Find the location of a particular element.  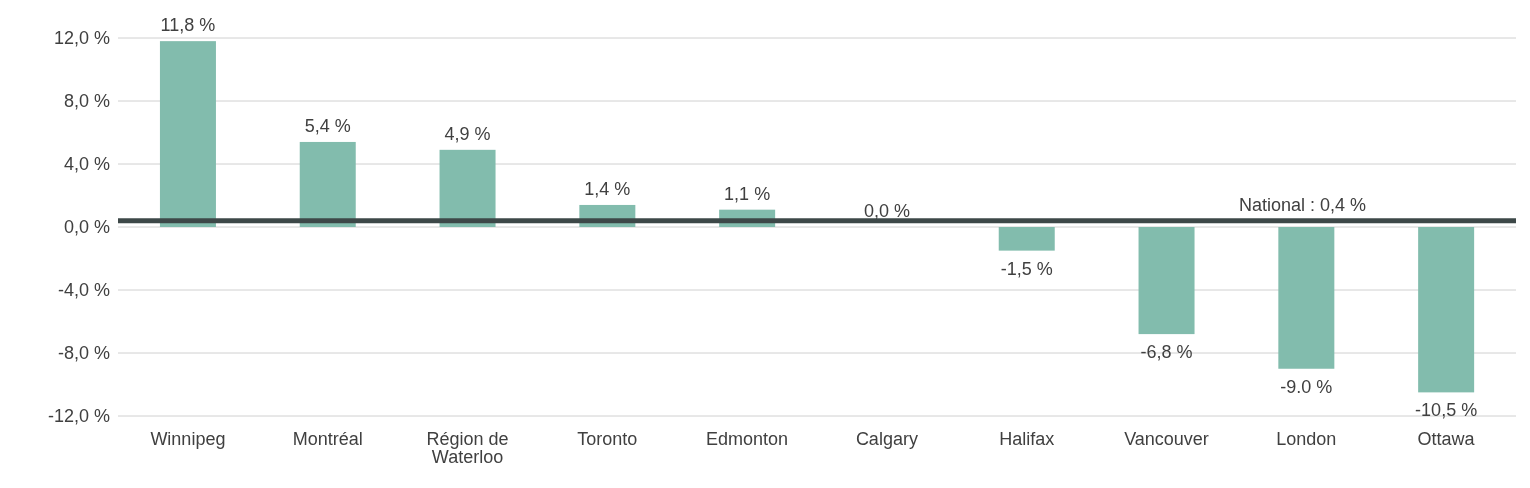

data-label: 1,1 % is located at coordinates (747, 193).